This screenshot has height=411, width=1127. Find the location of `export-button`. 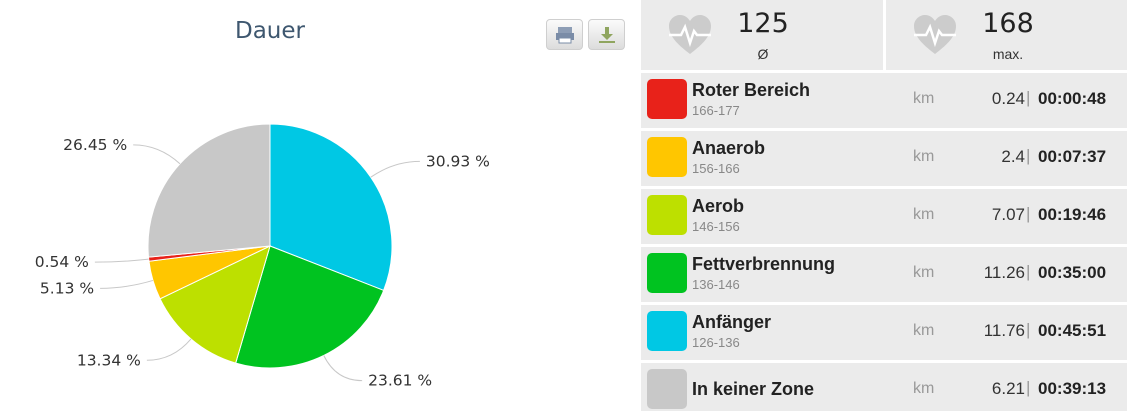

export-button is located at coordinates (606, 34).